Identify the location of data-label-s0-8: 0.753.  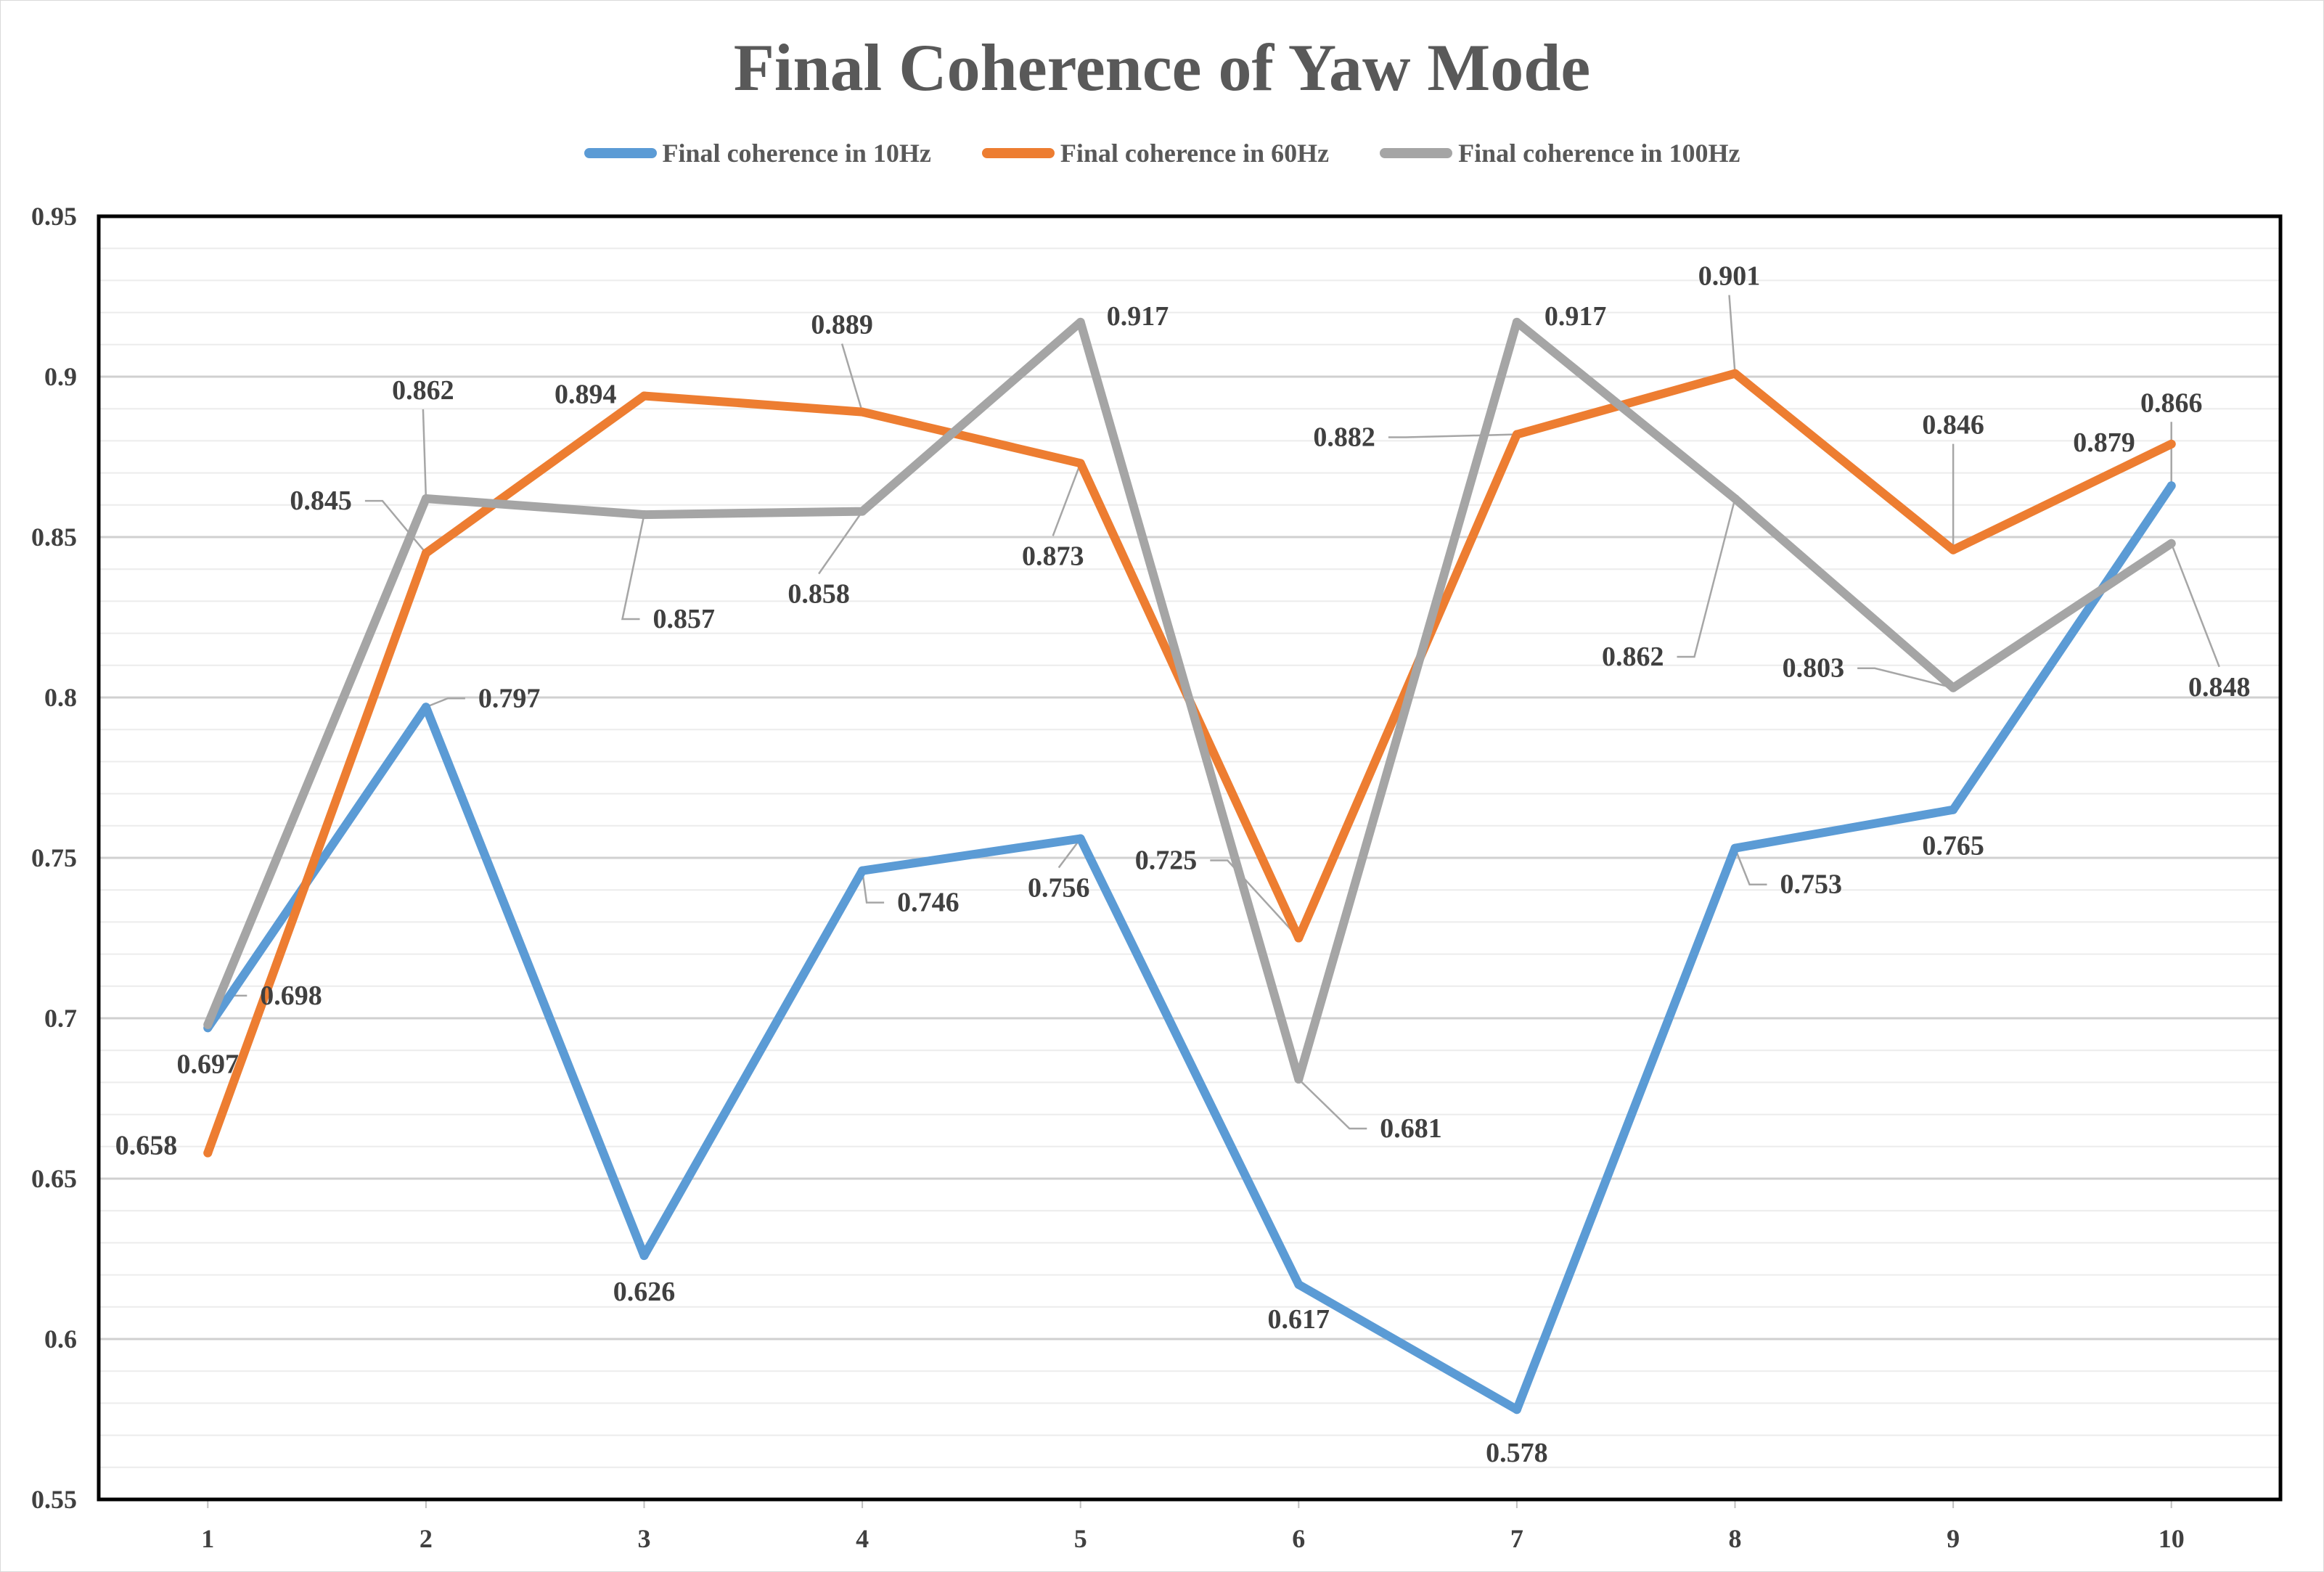
(1811, 884).